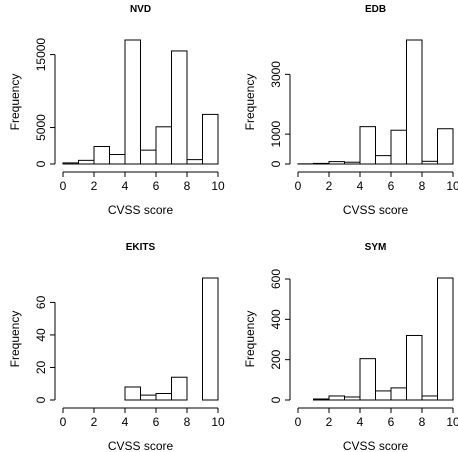 The height and width of the screenshot is (452, 458). I want to click on y-tick-label: 200, so click(276, 359).